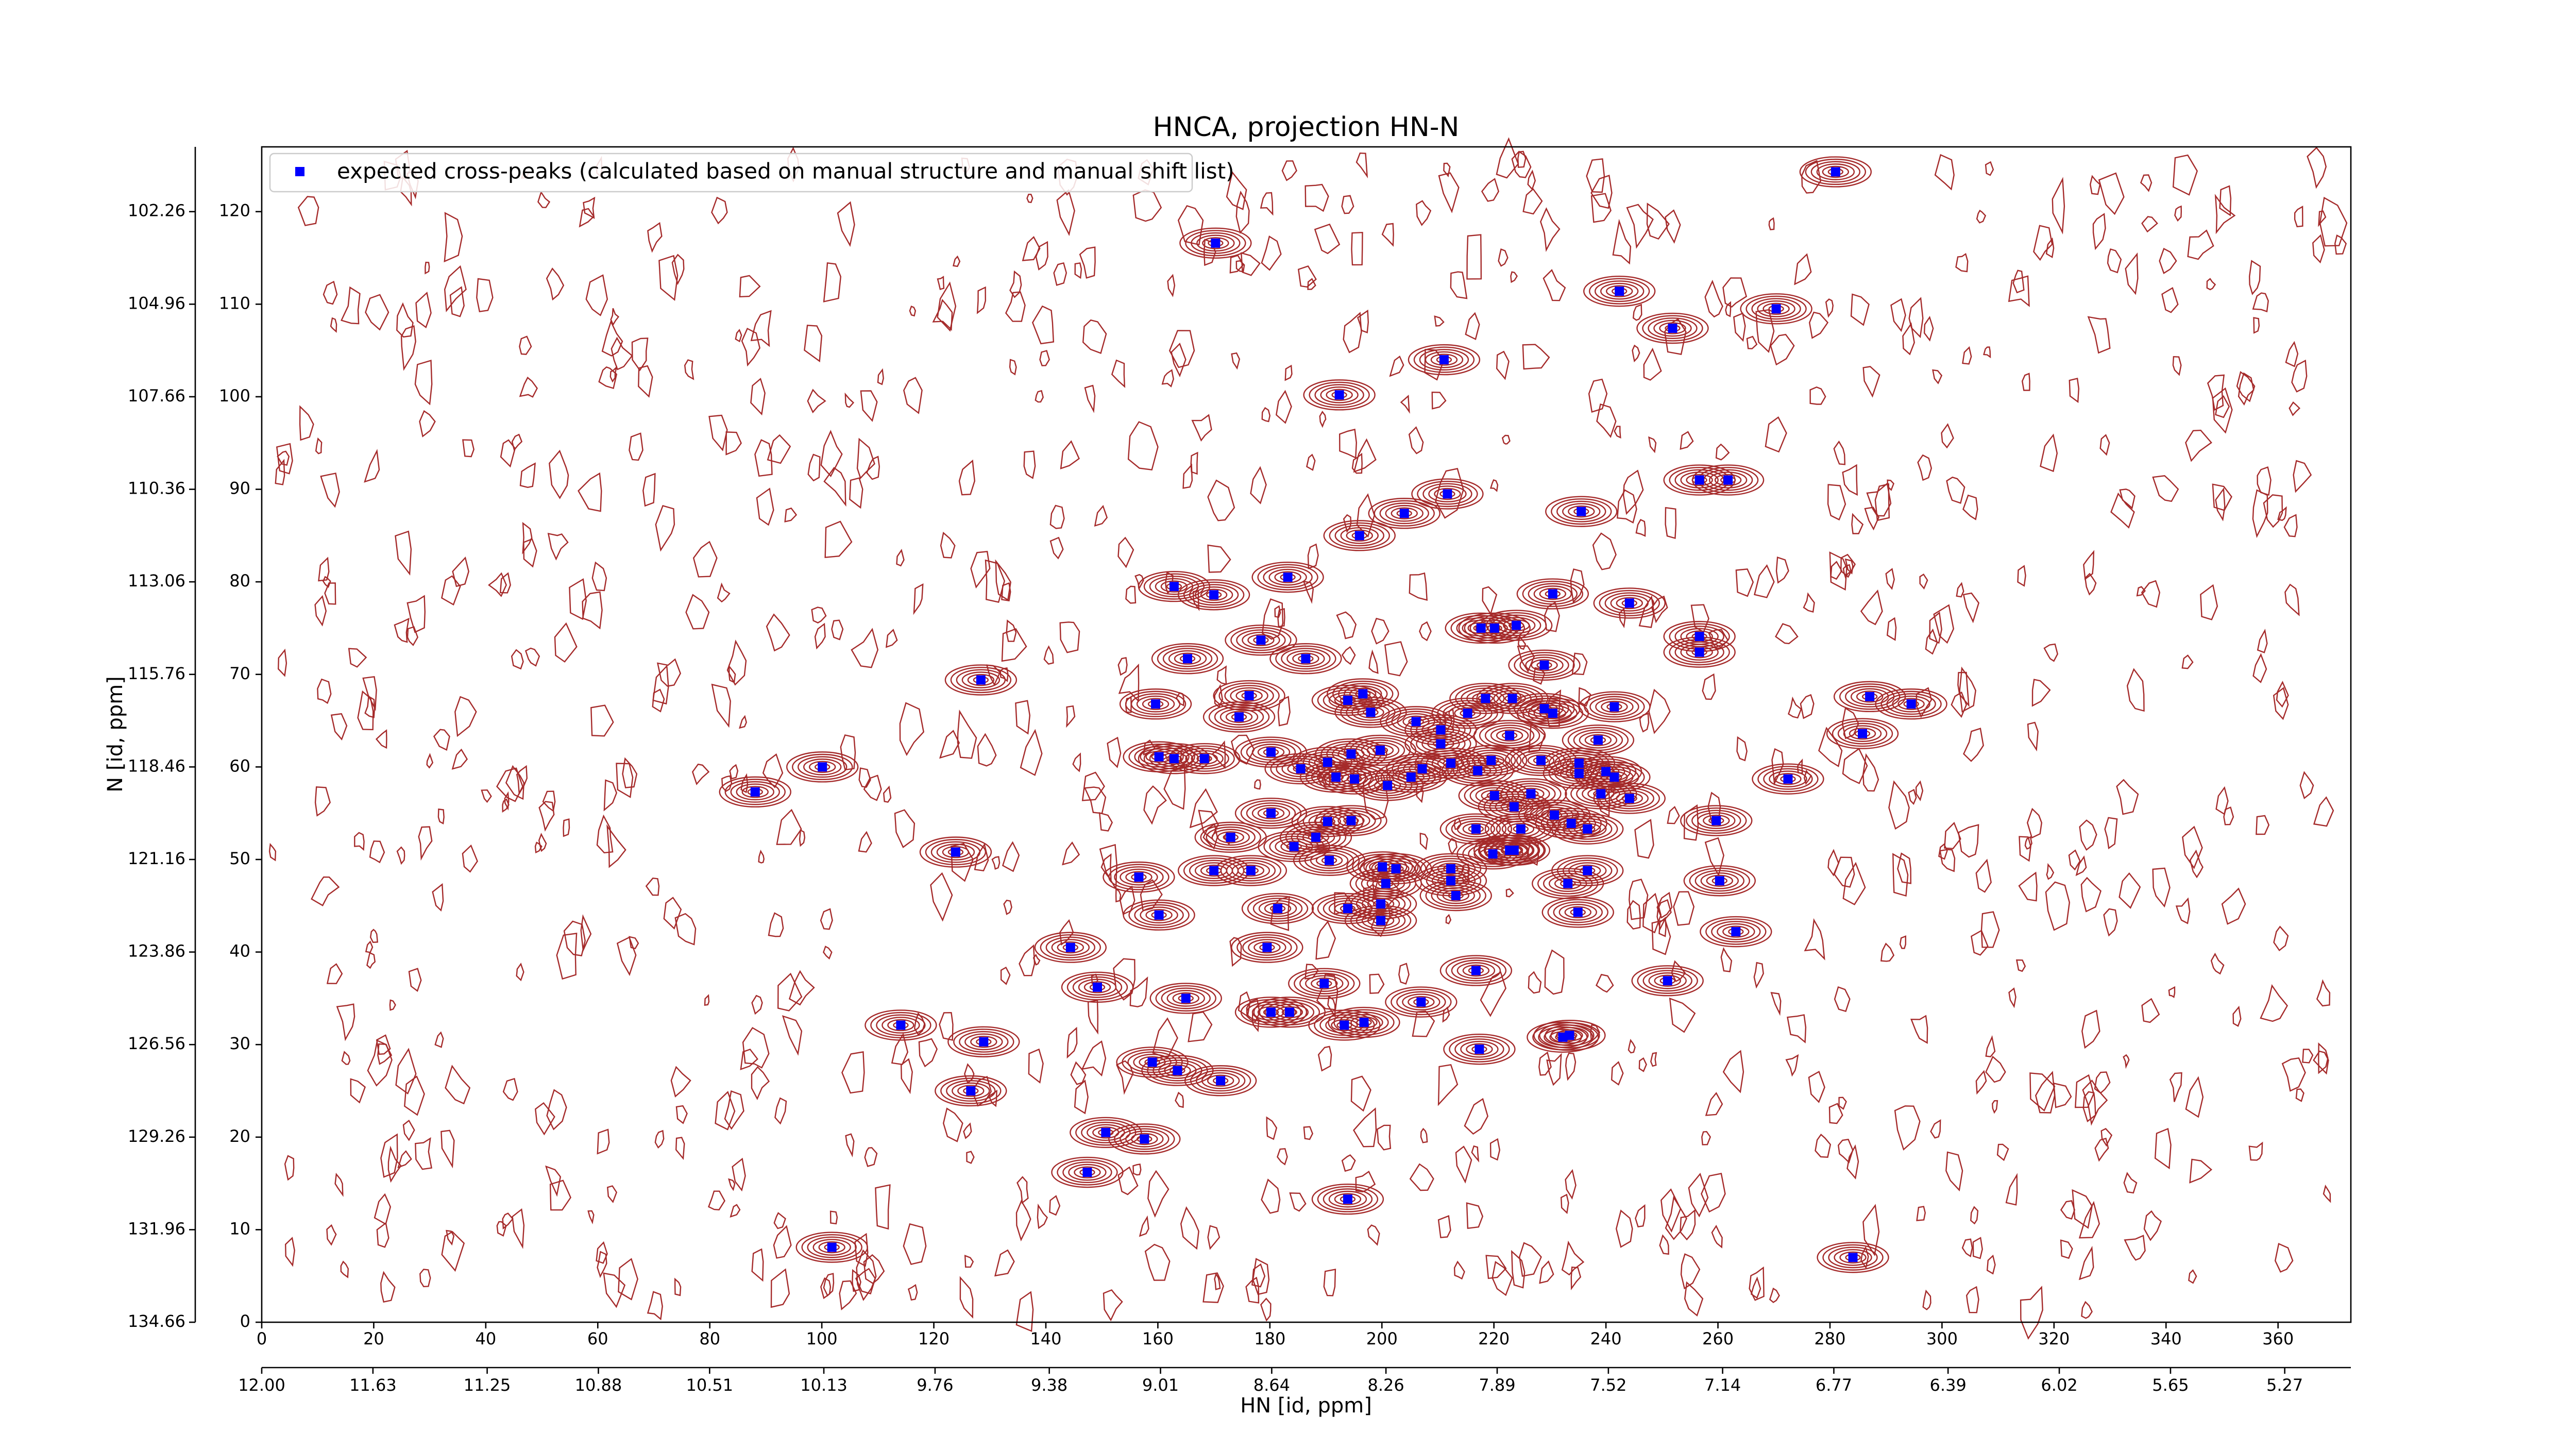 Image resolution: width=2576 pixels, height=1449 pixels. I want to click on y2-tick-label: 113.06, so click(156, 581).